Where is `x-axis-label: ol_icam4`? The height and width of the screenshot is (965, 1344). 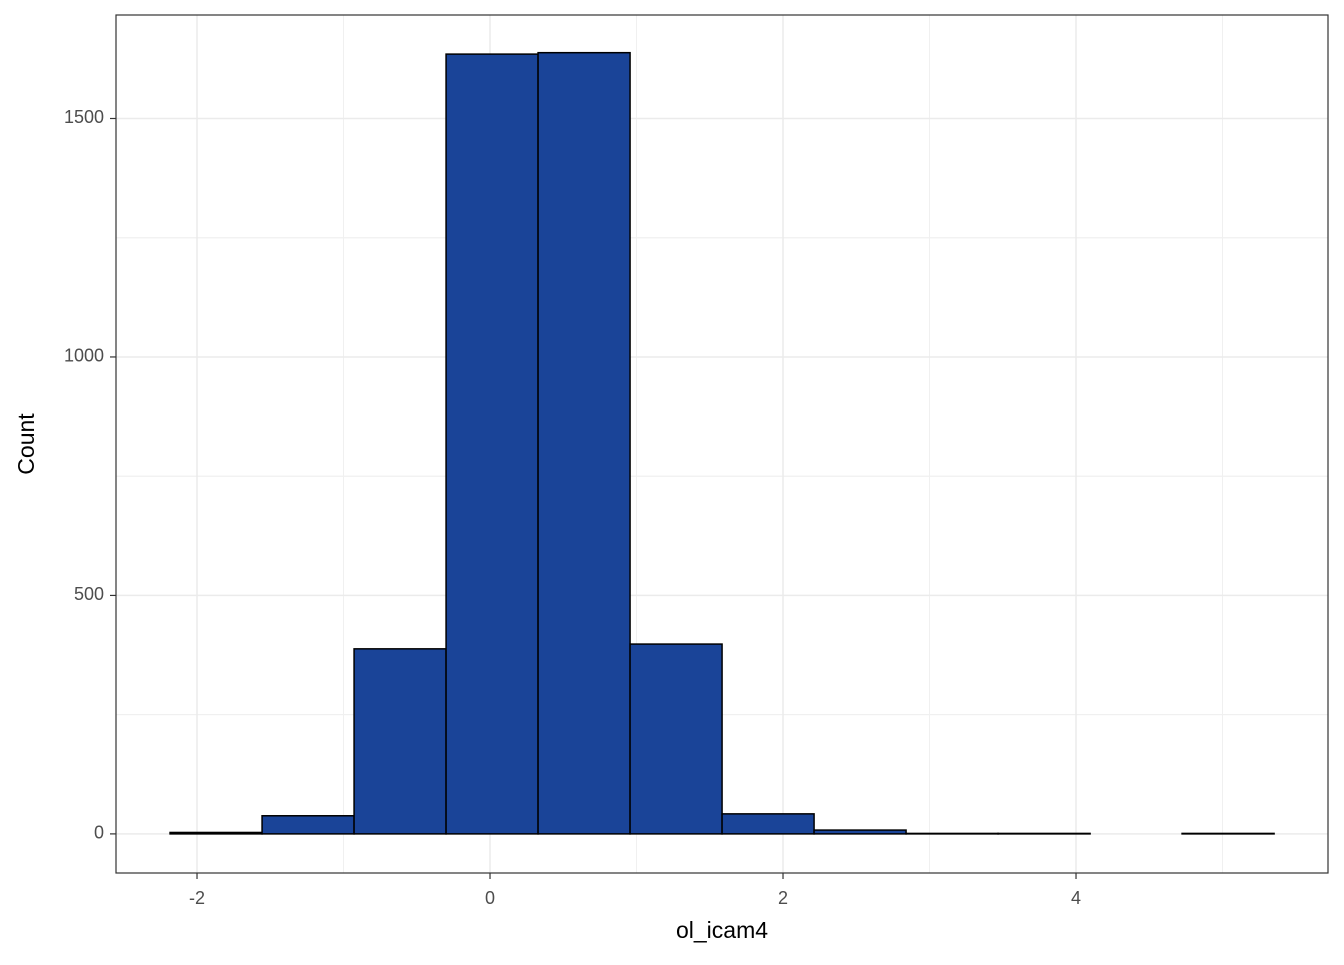 x-axis-label: ol_icam4 is located at coordinates (722, 930).